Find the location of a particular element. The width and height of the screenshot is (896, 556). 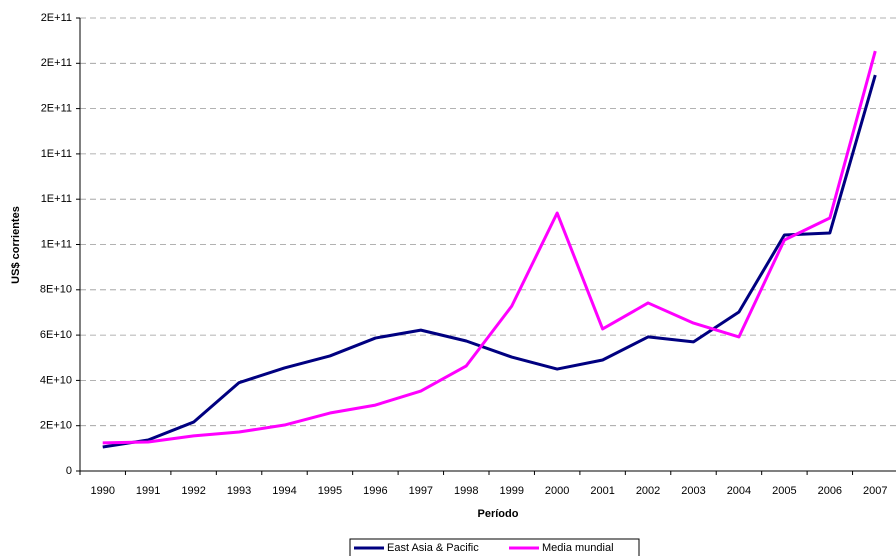

x-tick-label: 2006 is located at coordinates (830, 491).